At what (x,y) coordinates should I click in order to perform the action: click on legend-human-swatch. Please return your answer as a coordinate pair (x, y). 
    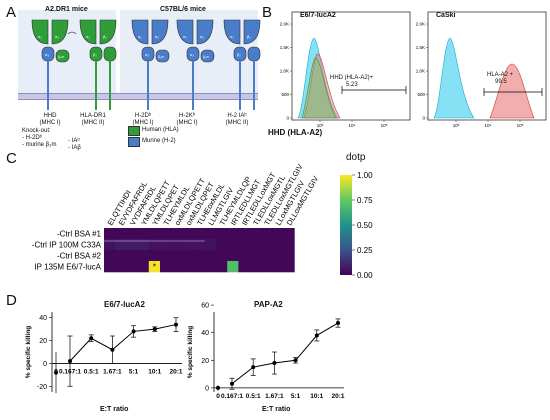
    Looking at the image, I should click on (134, 131).